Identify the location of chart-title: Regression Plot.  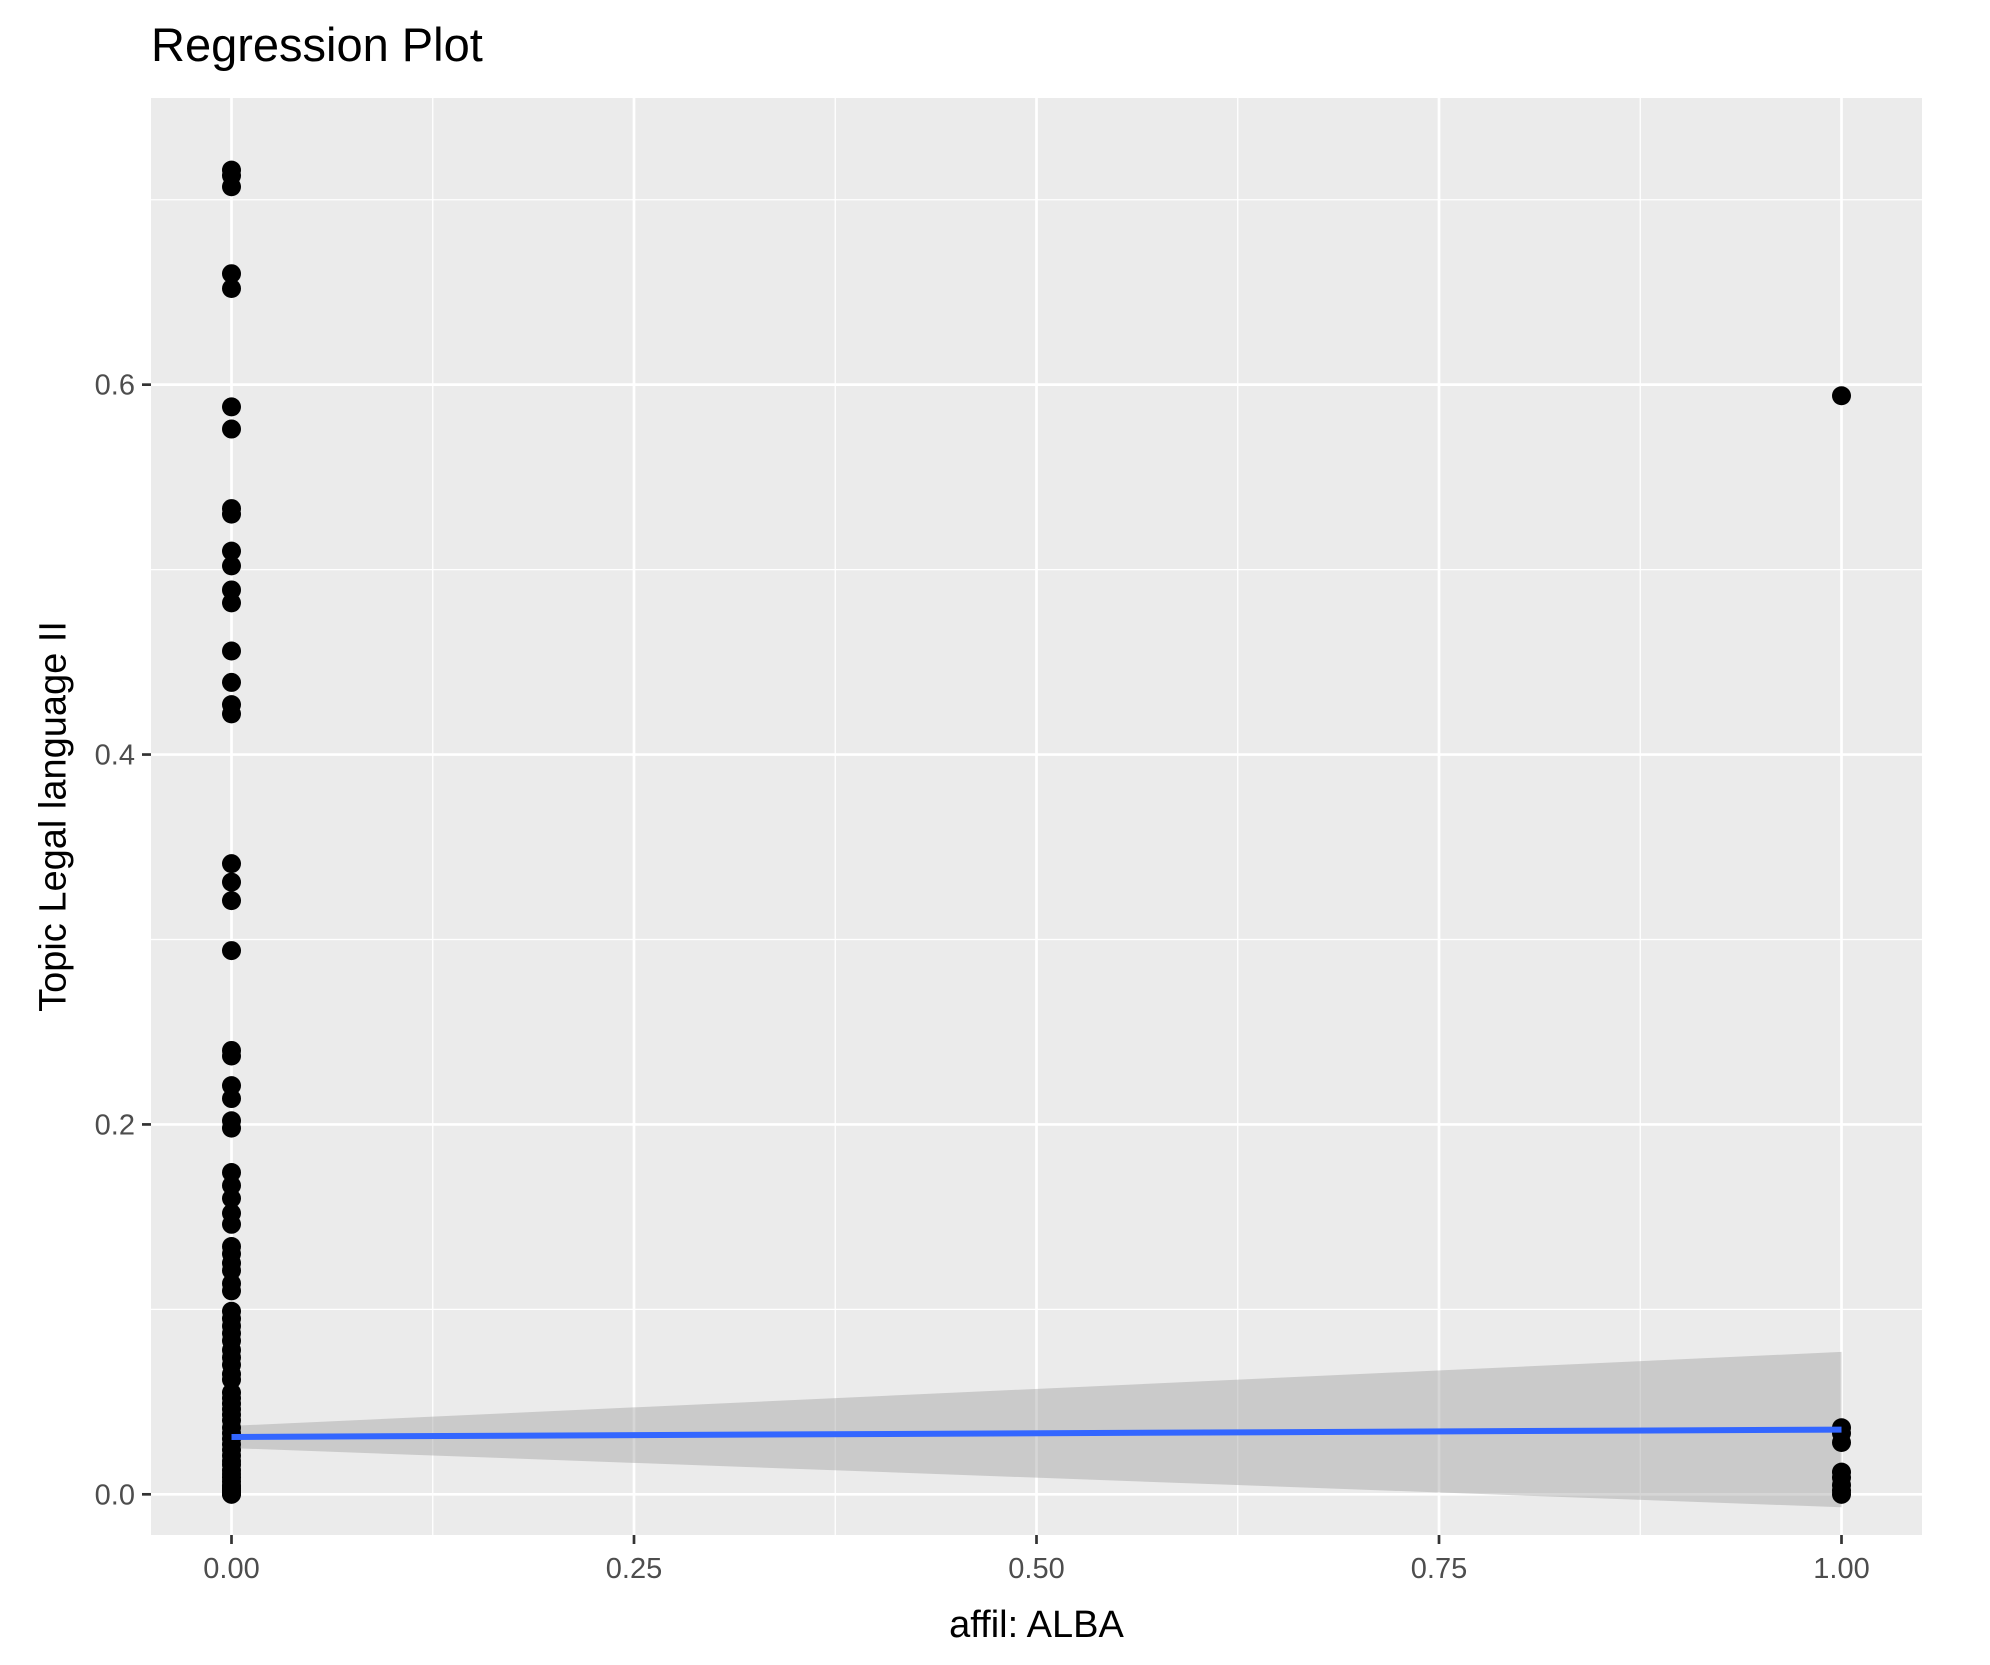
(317, 44).